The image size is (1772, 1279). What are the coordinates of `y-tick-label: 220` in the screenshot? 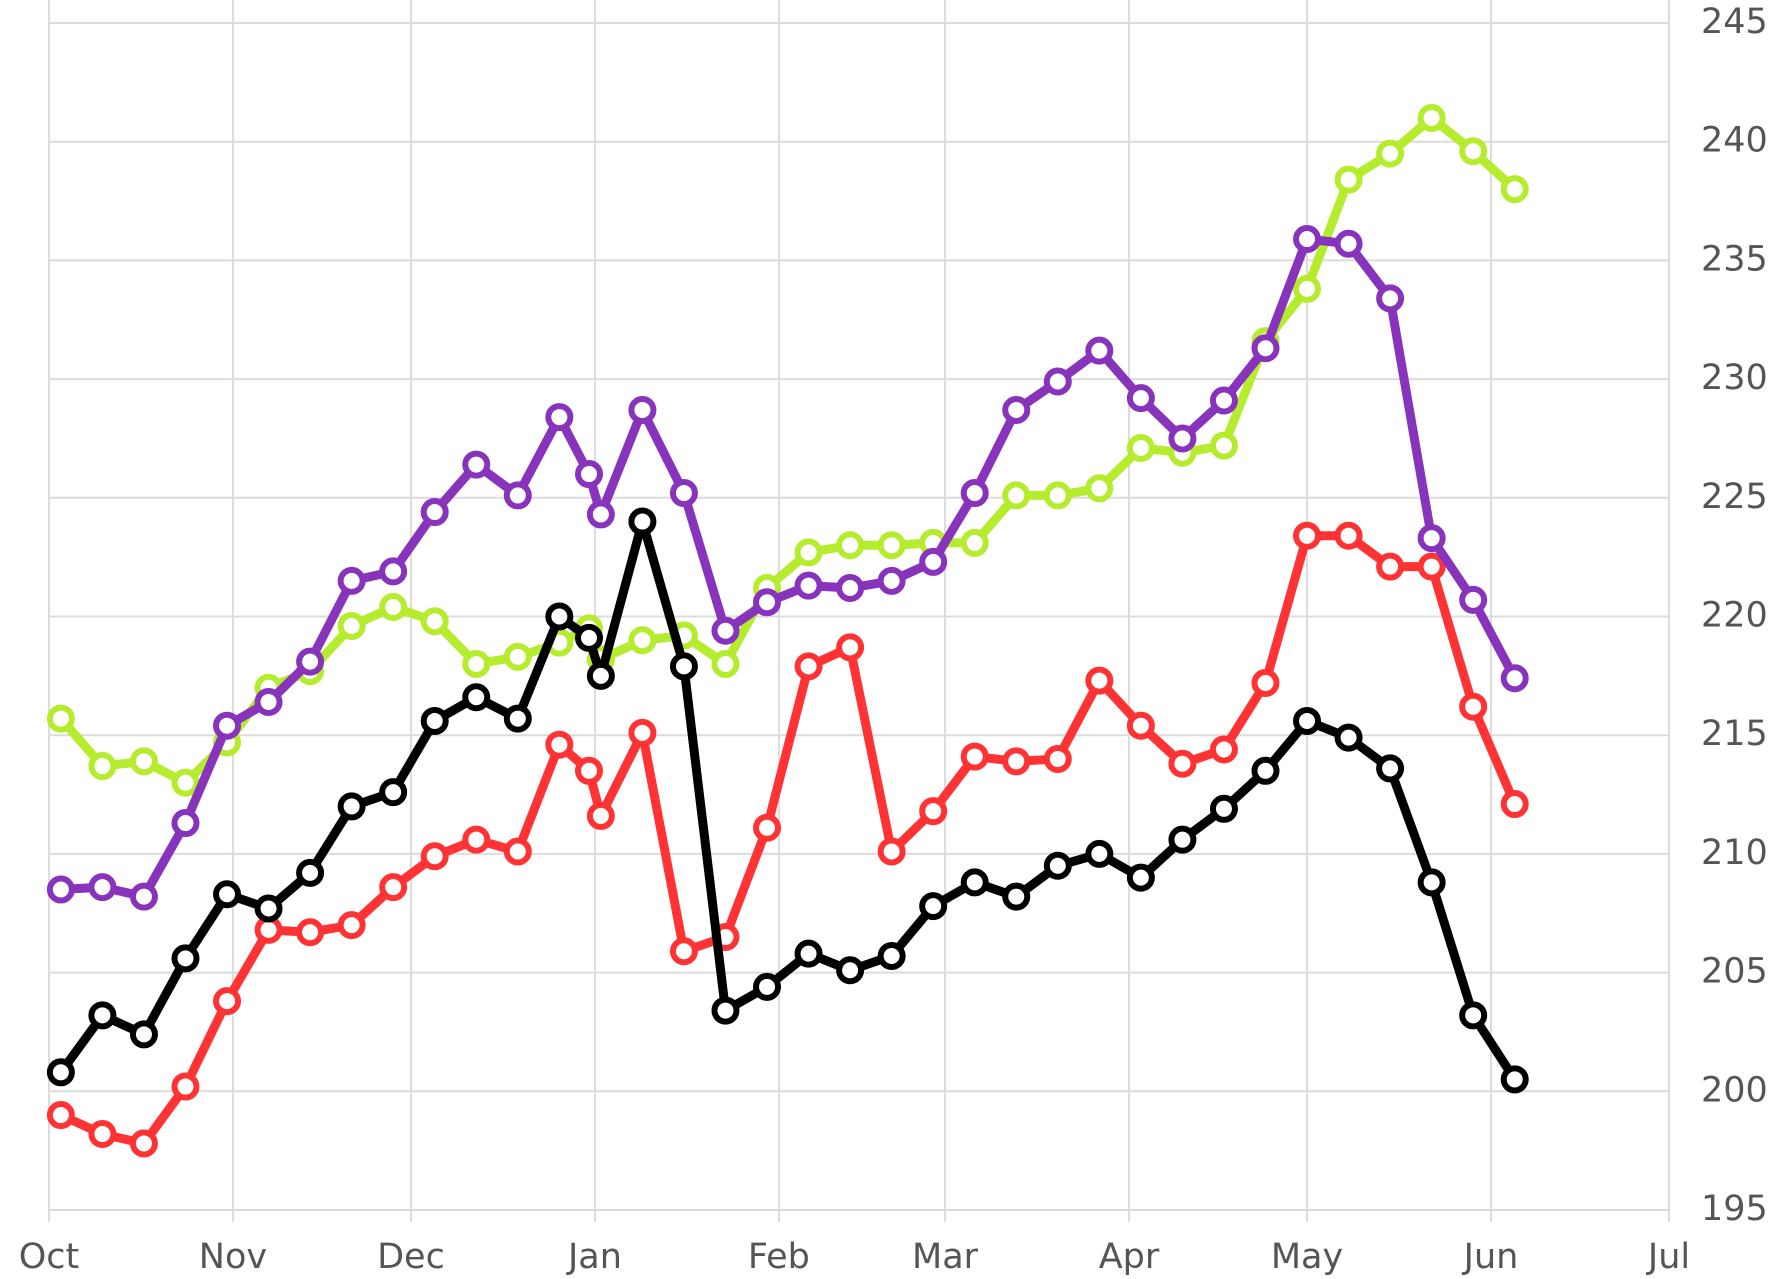 It's located at (1734, 616).